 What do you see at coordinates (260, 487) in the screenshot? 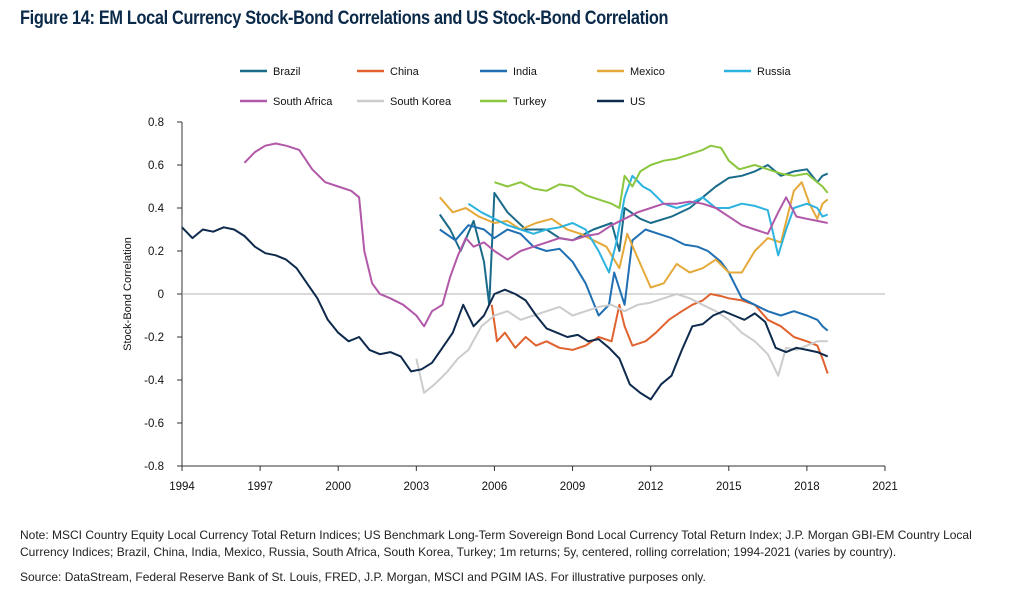
I see `x-tick-label: 1997` at bounding box center [260, 487].